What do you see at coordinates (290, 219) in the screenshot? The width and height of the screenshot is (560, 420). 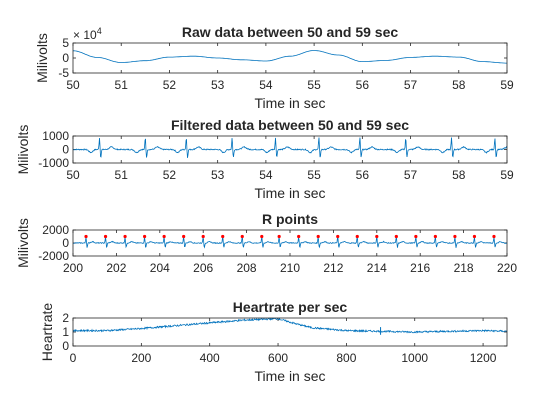 I see `chart-title: R points` at bounding box center [290, 219].